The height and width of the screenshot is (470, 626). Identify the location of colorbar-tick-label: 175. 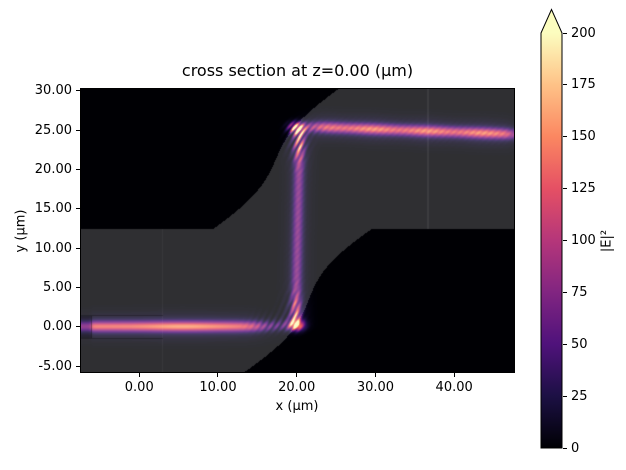
(583, 85).